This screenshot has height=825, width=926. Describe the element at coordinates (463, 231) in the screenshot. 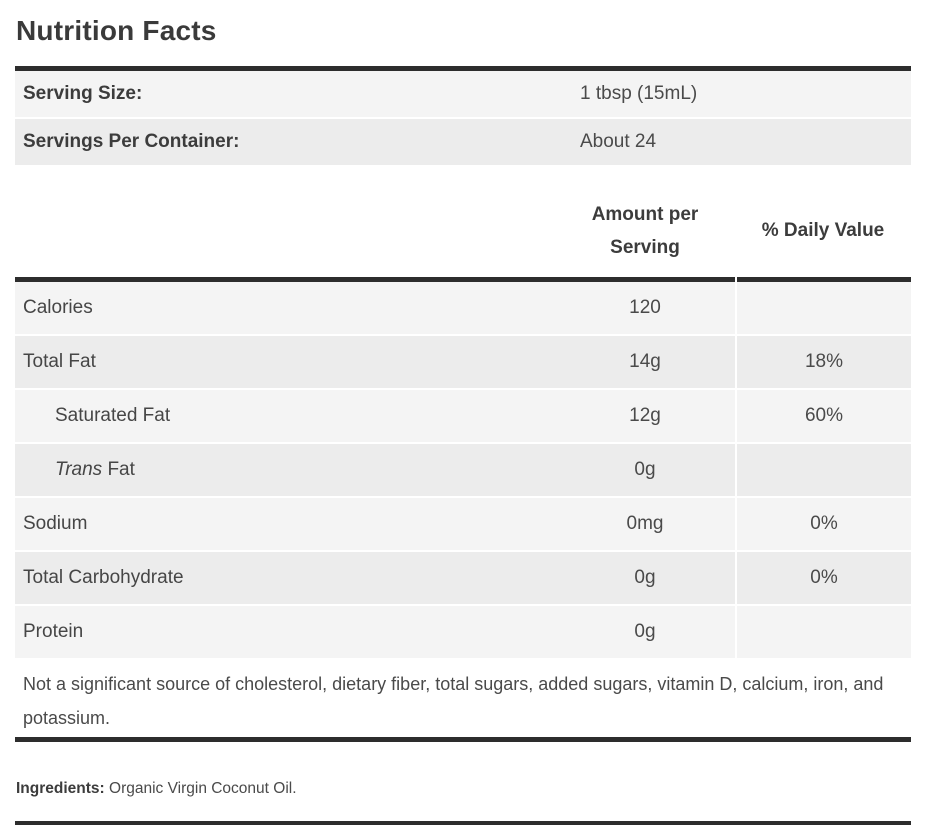

I see `nutrient-table-header: Amount per Serving % Daily Value` at that location.